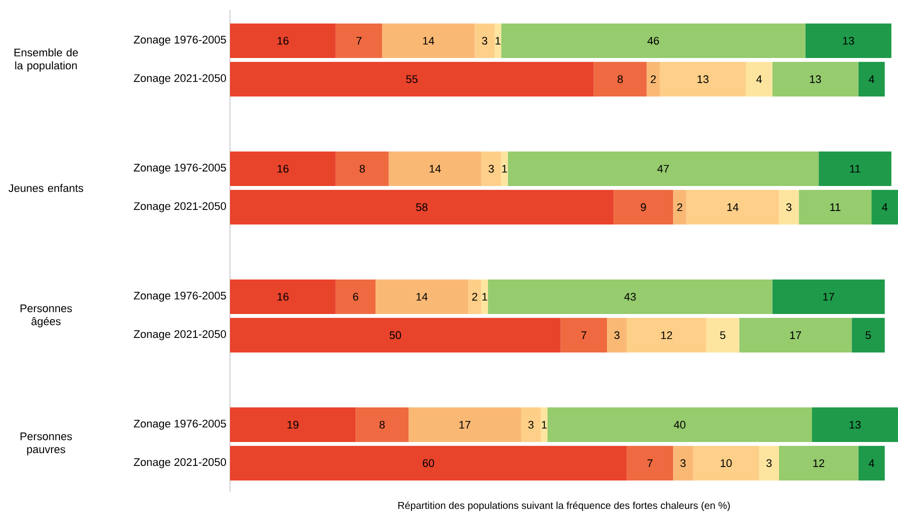  I want to click on data-label: 43, so click(630, 296).